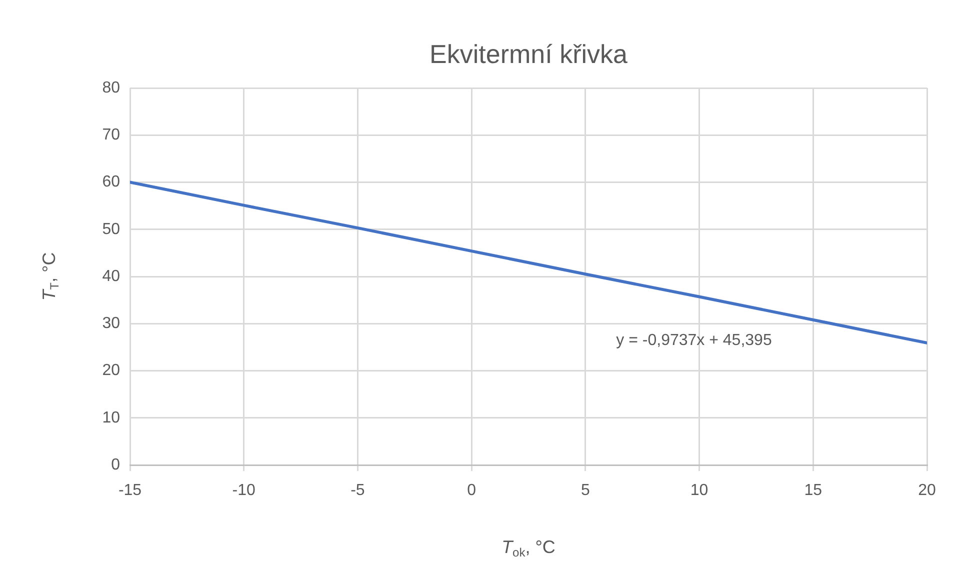  Describe the element at coordinates (244, 491) in the screenshot. I see `x-tick-label: -10` at that location.